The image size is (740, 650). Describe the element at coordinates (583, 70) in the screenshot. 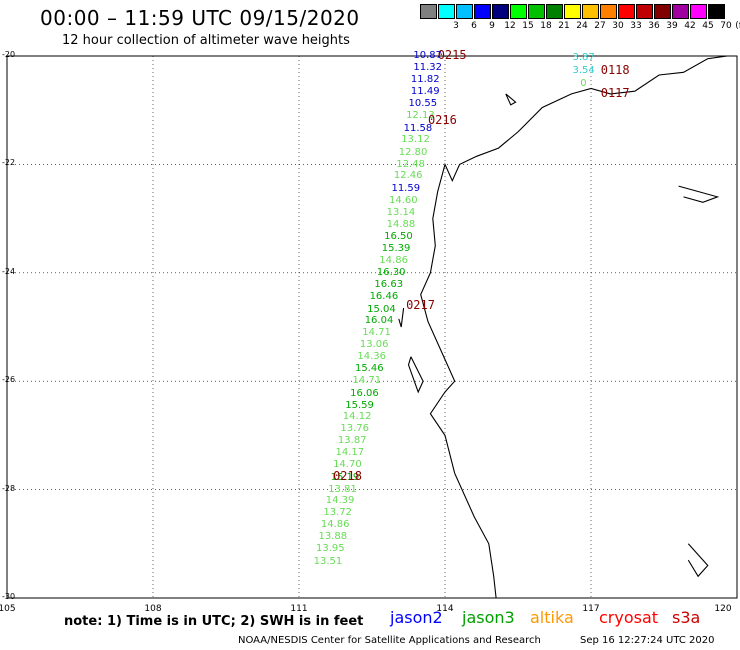

I see `wave-height-value: 3.54` at that location.